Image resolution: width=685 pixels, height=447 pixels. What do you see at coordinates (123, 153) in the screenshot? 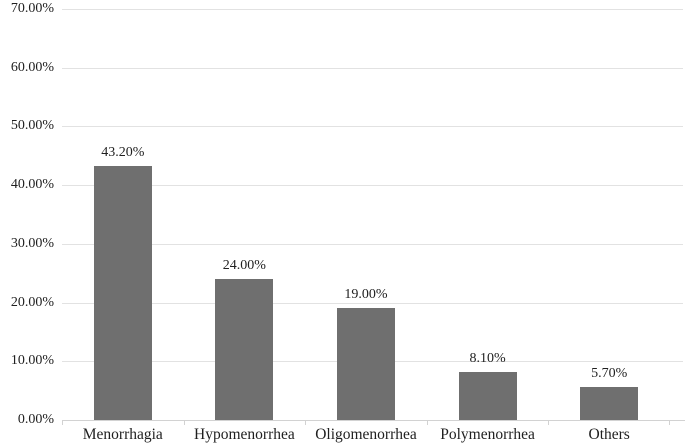
I see `bar-value-label: 43.20%` at bounding box center [123, 153].